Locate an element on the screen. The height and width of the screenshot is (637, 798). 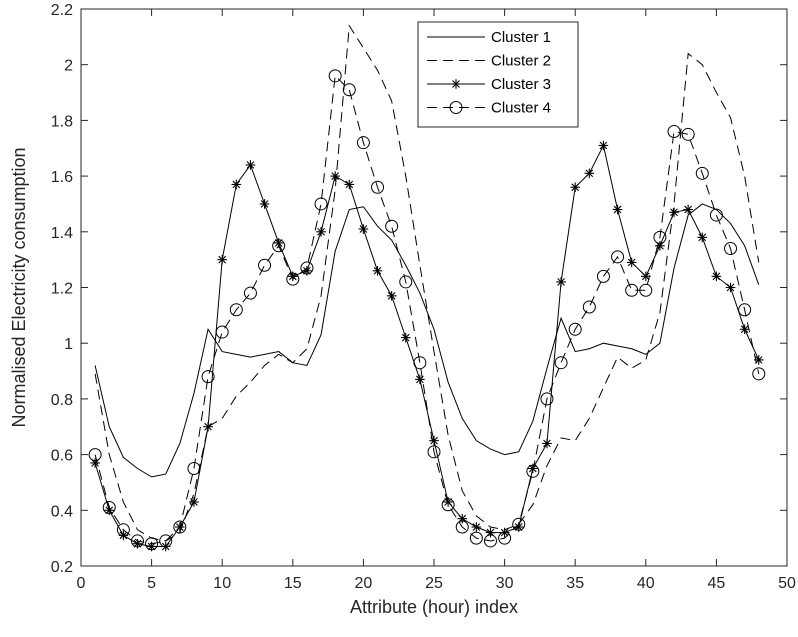
legend-label: Cluster 3 is located at coordinates (521, 84).